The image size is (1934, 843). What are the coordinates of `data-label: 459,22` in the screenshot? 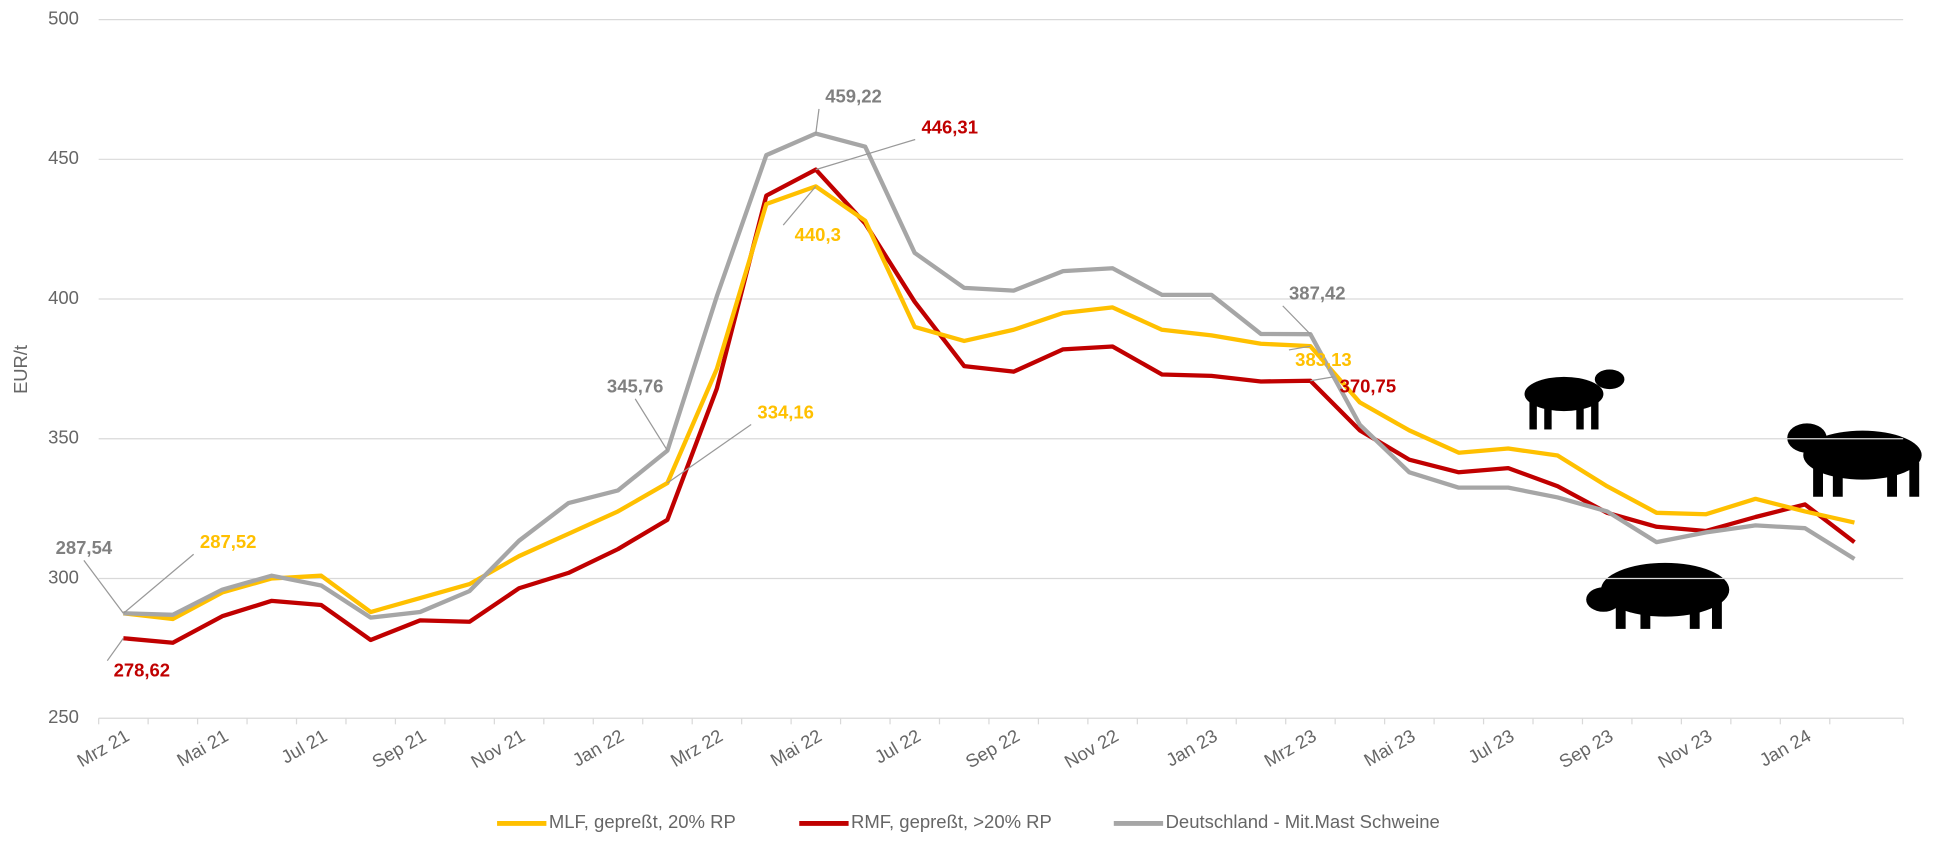 It's located at (853, 96).